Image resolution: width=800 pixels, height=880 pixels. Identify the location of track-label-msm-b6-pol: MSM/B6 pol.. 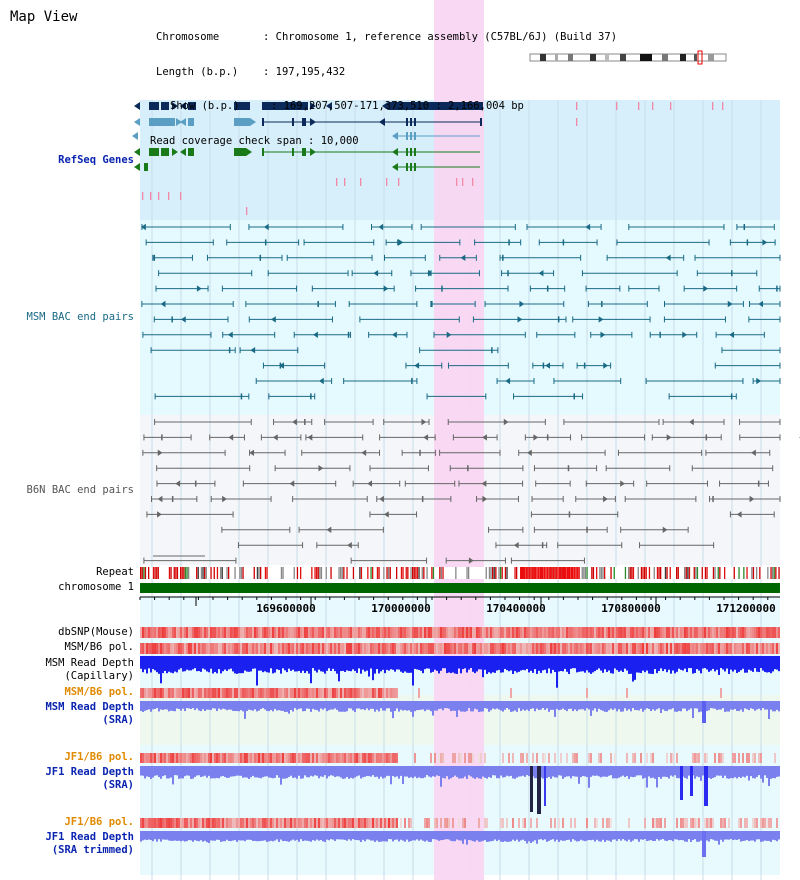
(99, 647).